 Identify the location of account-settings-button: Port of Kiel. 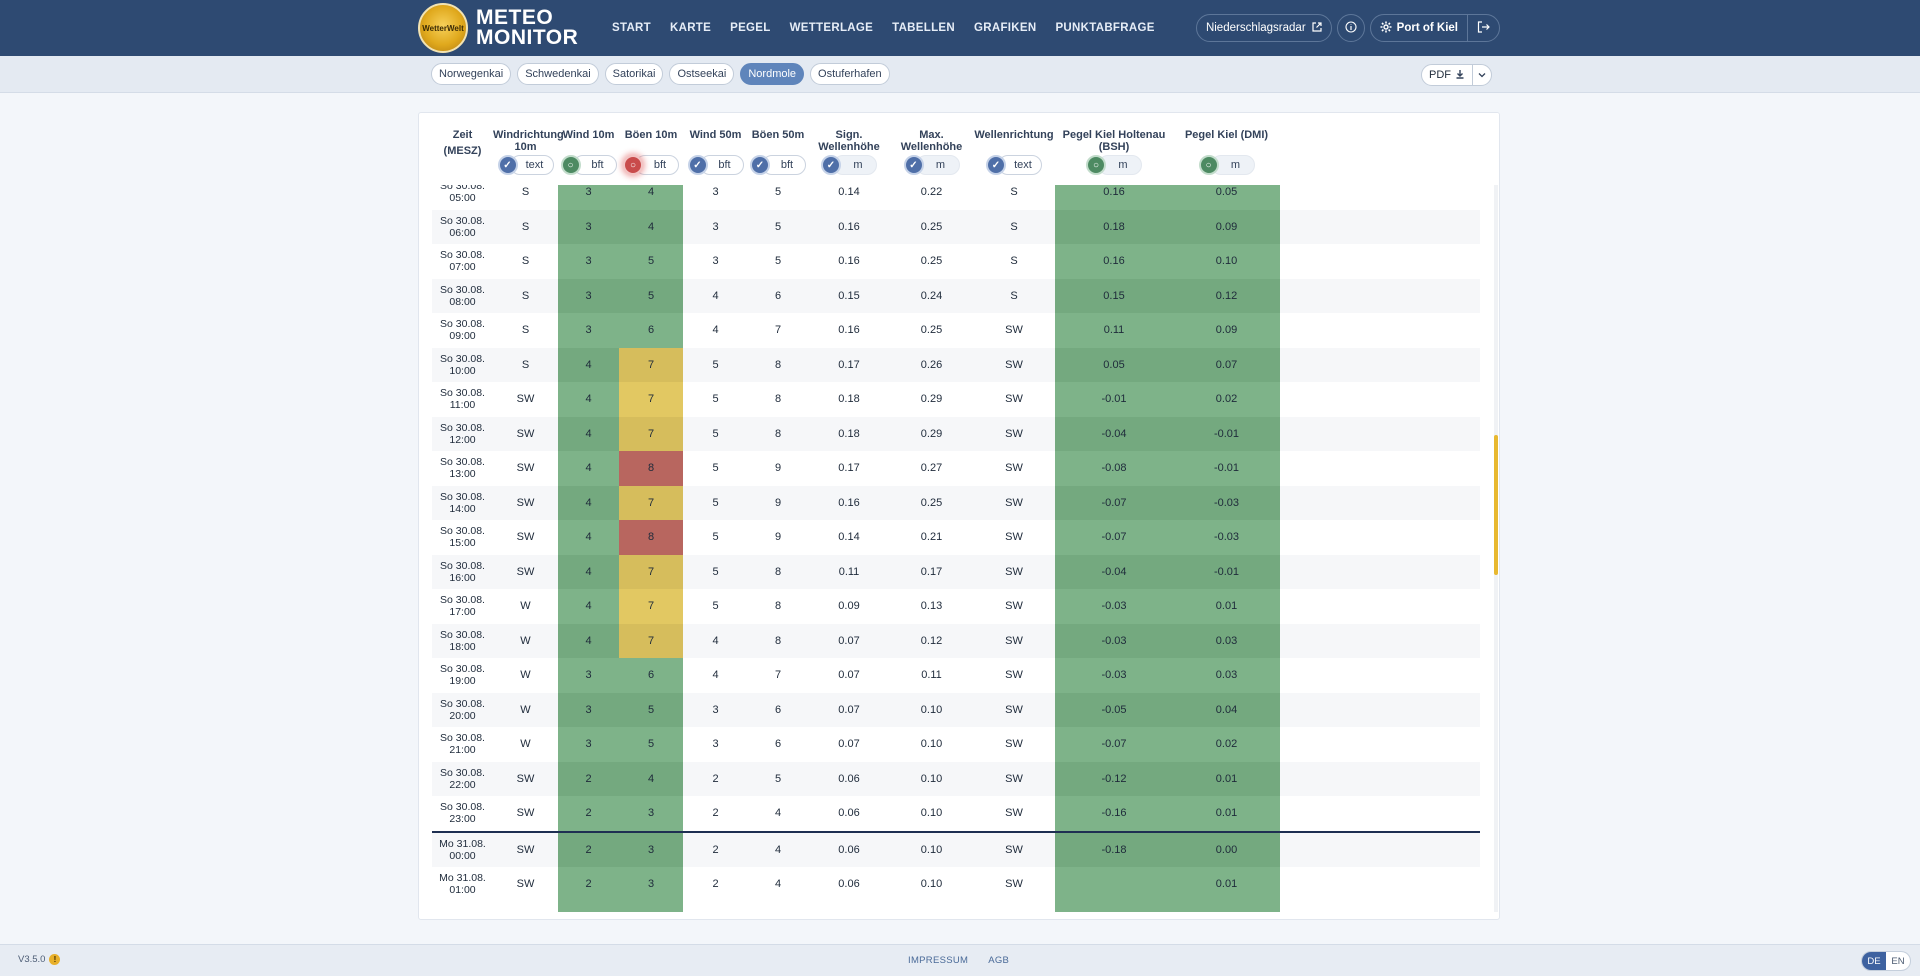
(1419, 28).